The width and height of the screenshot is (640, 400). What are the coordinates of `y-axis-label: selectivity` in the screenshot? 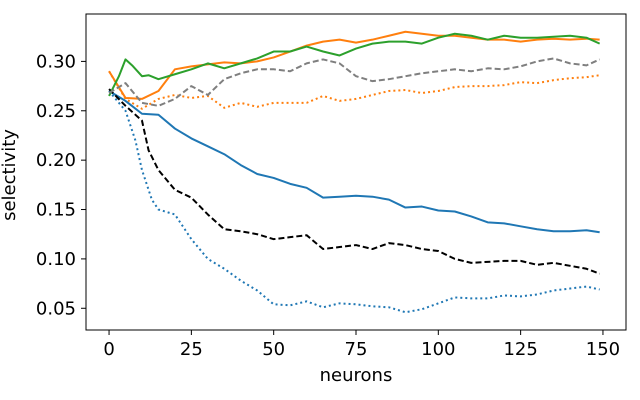 It's located at (10, 175).